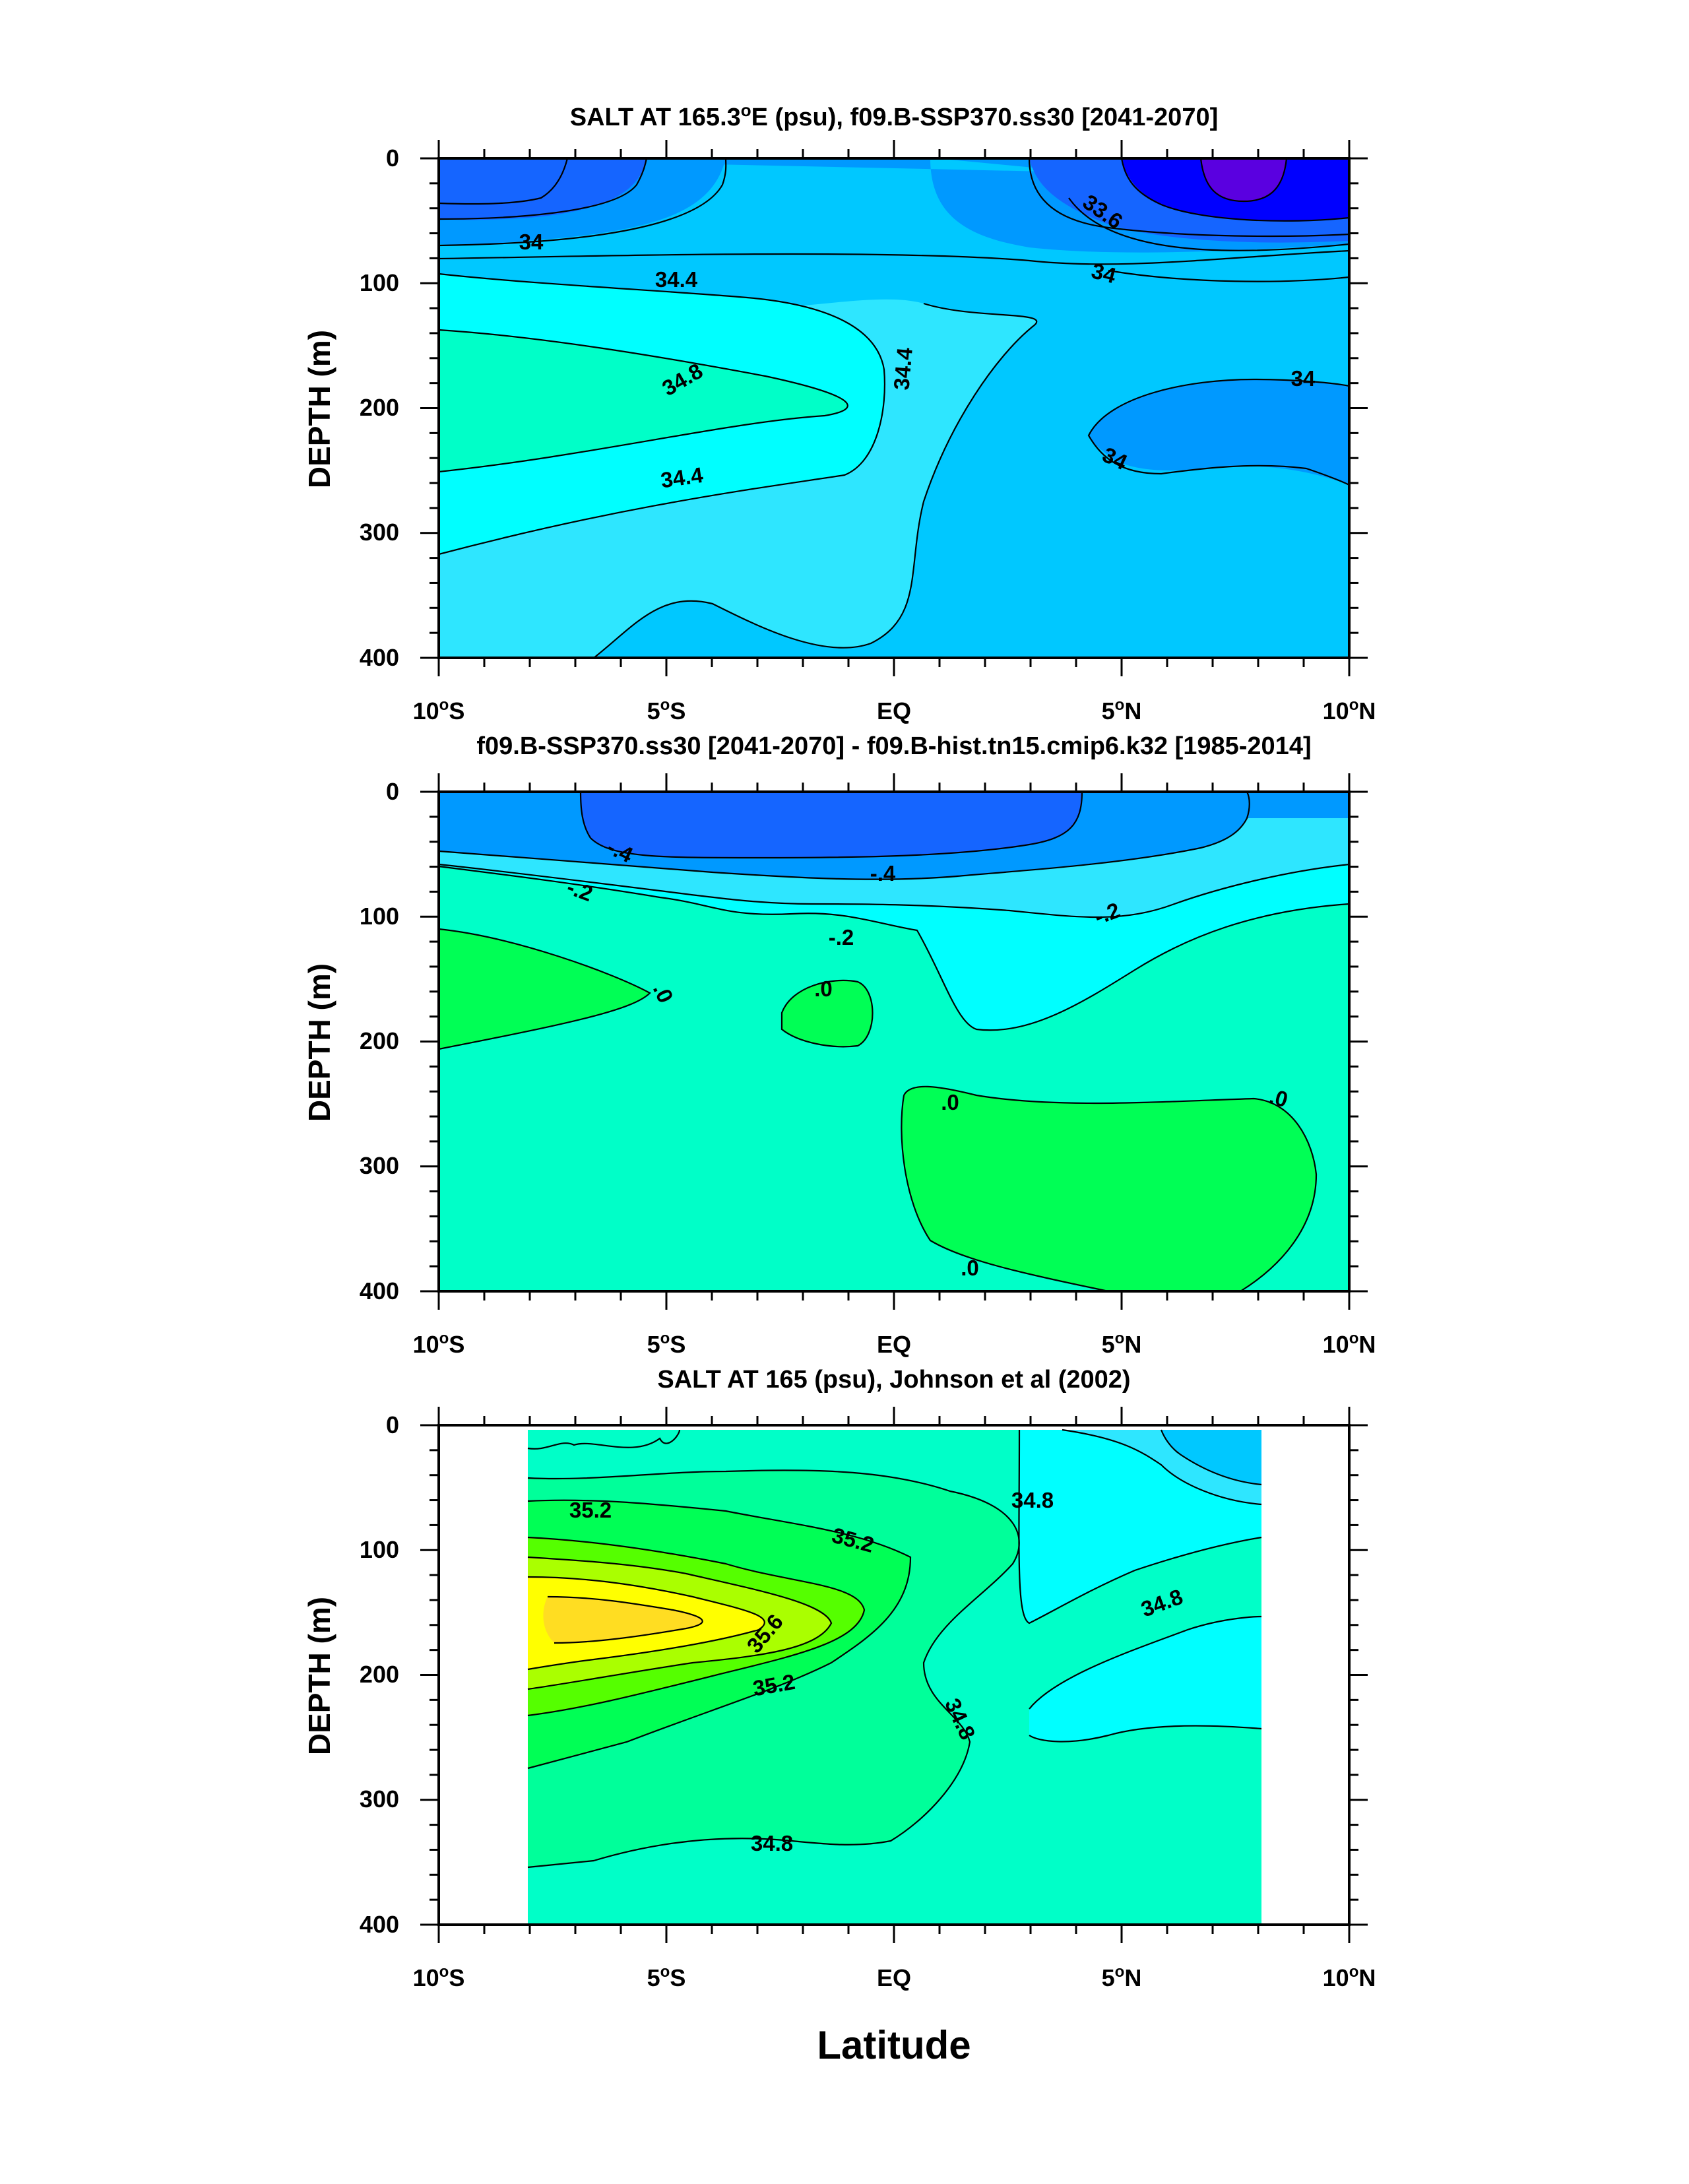 The width and height of the screenshot is (1689, 2184). I want to click on panel-1-ticks, so click(894, 408).